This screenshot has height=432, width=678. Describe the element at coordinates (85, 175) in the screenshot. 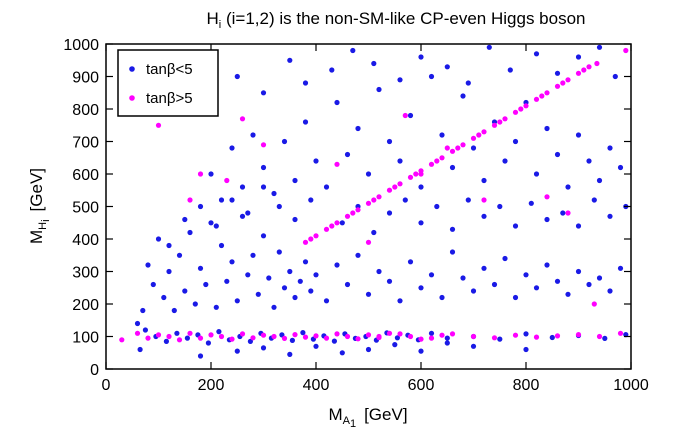

I see `y-tick-label-600: 600` at that location.